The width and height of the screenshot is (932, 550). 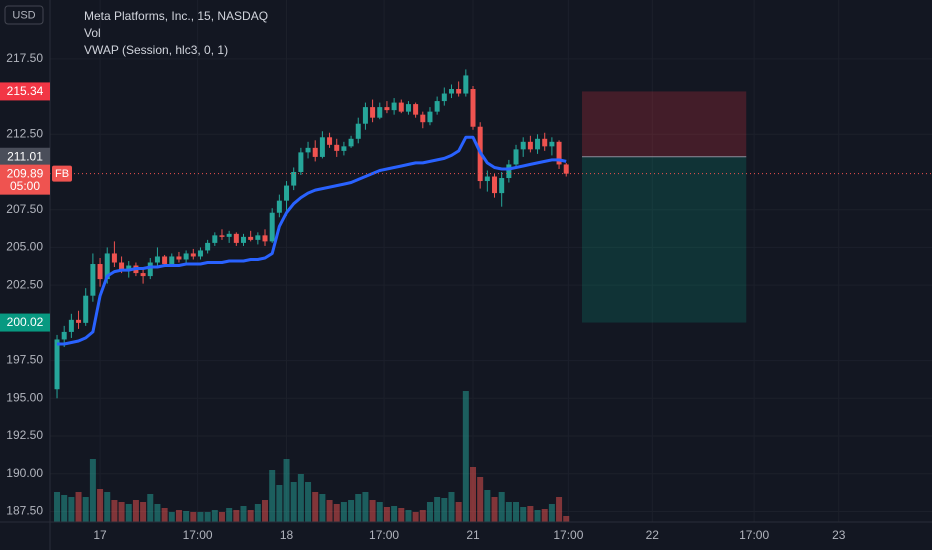 I want to click on entry-label-bg, so click(x=25, y=156).